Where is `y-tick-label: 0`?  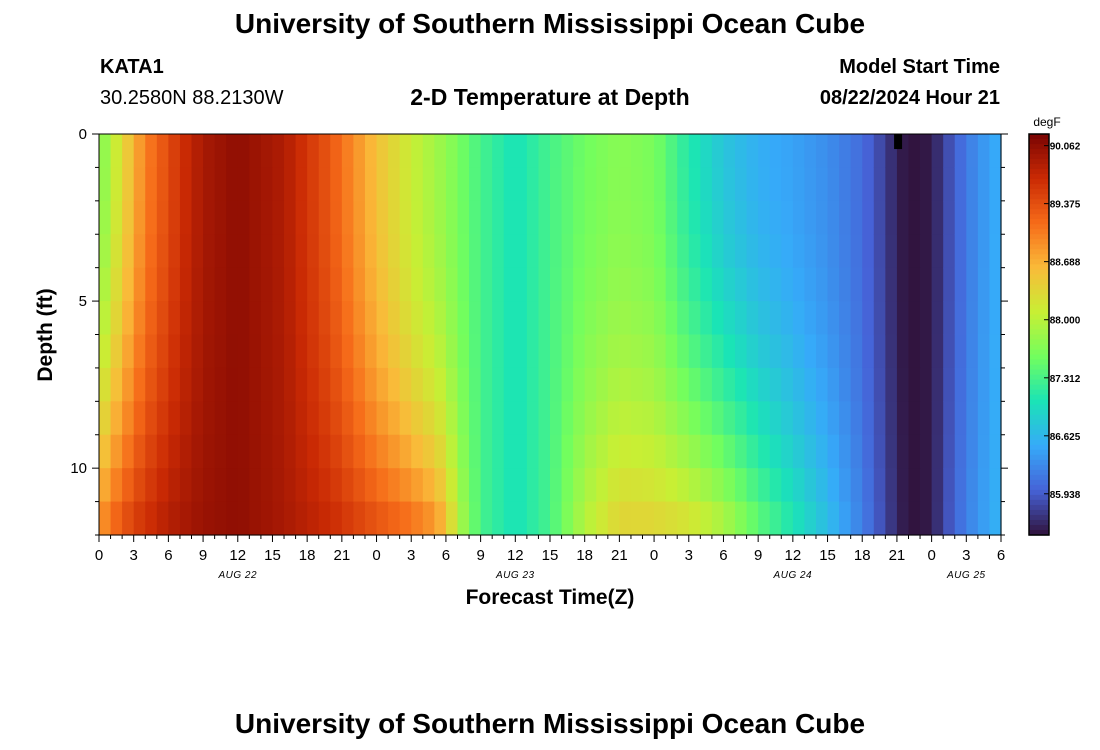
y-tick-label: 0 is located at coordinates (83, 134).